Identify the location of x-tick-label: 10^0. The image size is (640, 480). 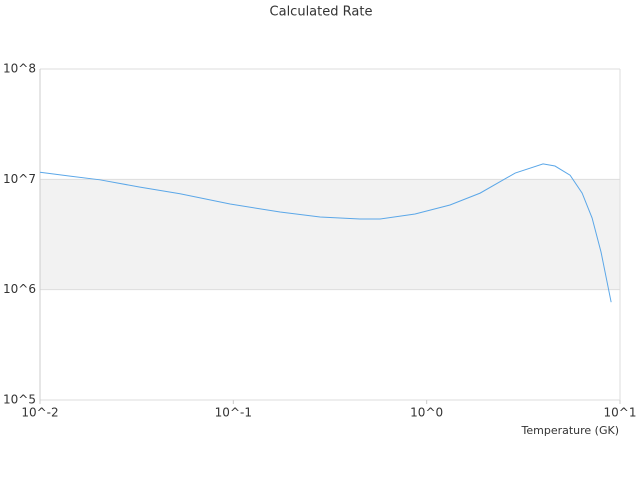
(426, 413).